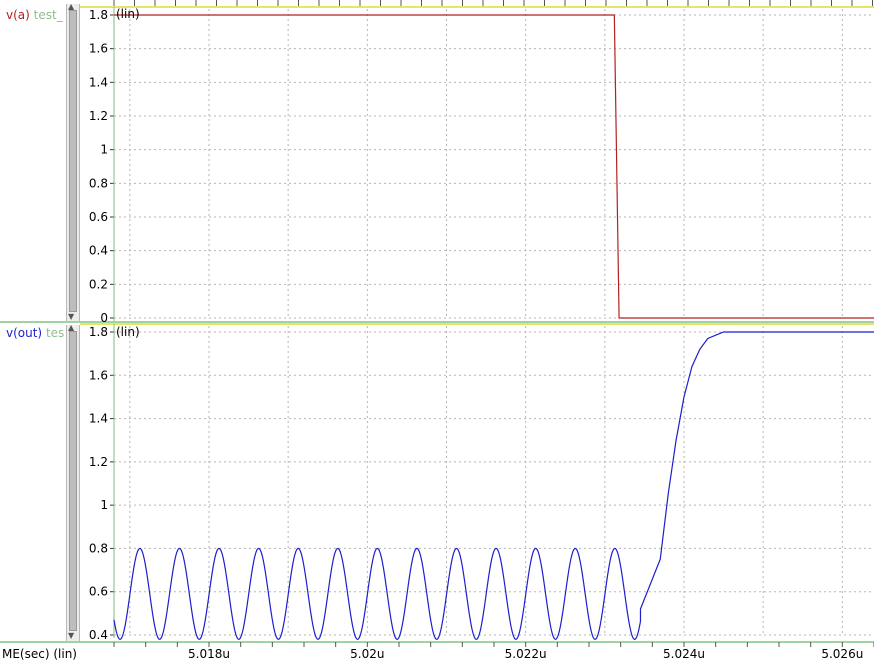  I want to click on y-tick-label: 0, so click(104, 318).